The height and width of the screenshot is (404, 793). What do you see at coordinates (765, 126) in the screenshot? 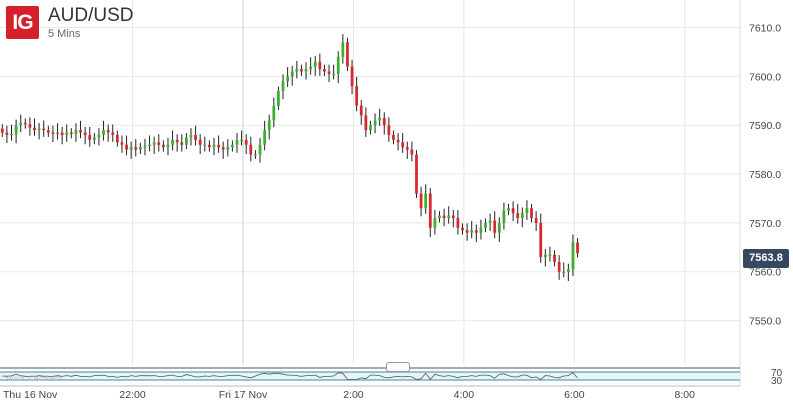
I see `y-tick-label: 7590.0` at bounding box center [765, 126].